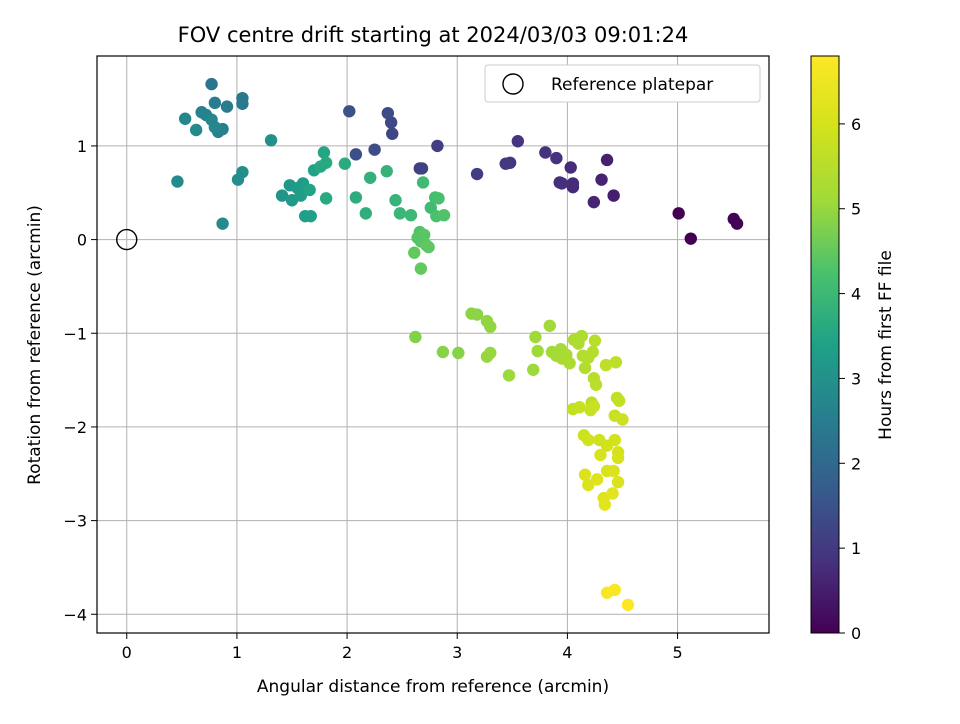  I want to click on legend-label-reference-platepar: Reference platepar, so click(632, 85).